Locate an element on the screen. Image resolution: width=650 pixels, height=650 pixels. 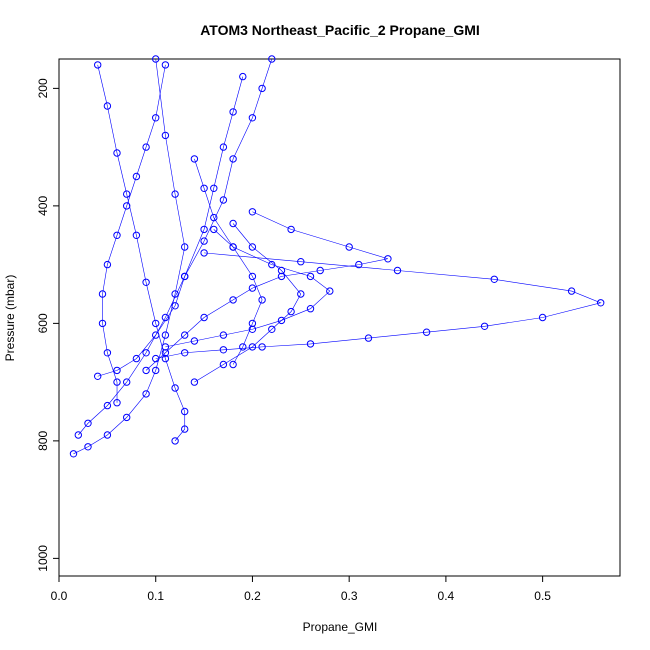
x-axis-label: Propane_GMI is located at coordinates (340, 627).